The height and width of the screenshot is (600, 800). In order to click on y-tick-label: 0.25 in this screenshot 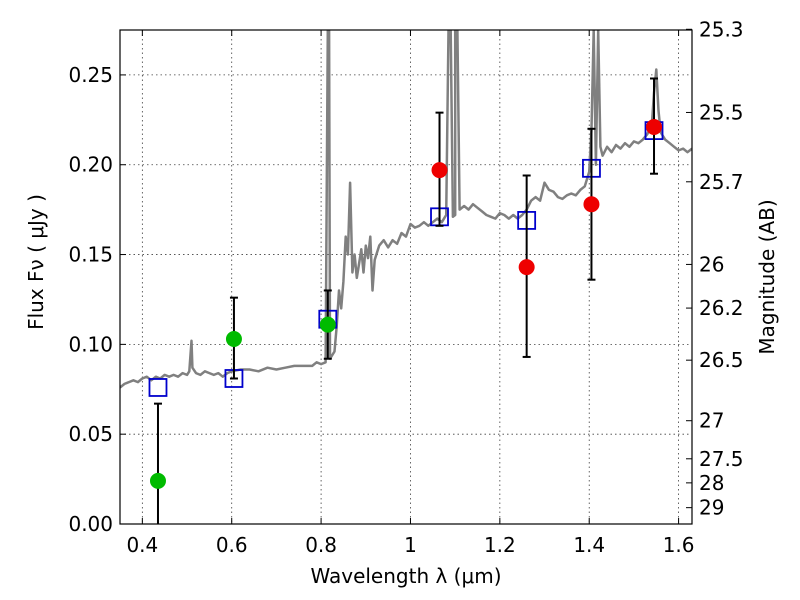, I will do `click(90, 75)`.